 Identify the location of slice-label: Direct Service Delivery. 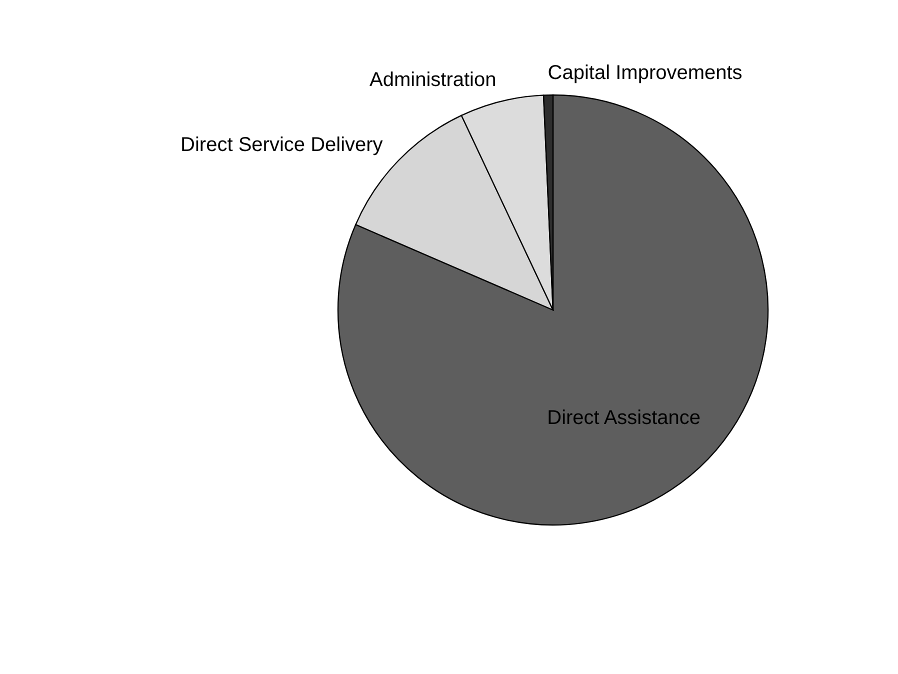
(281, 145).